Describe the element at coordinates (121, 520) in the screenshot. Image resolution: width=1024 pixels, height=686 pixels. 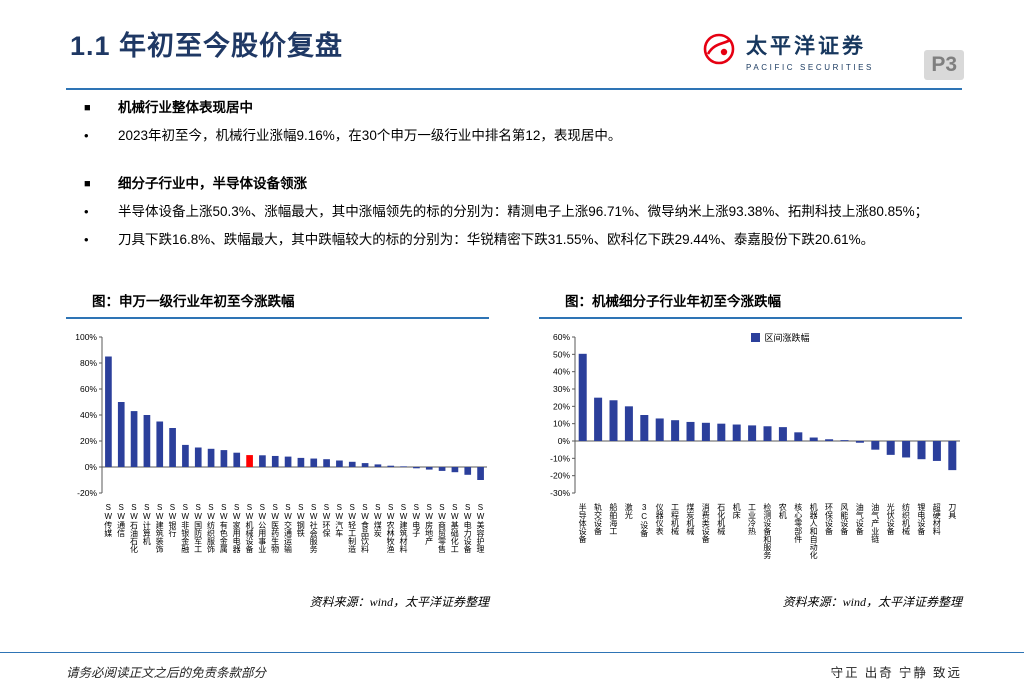
I see `x-axis-label: SW通信` at that location.